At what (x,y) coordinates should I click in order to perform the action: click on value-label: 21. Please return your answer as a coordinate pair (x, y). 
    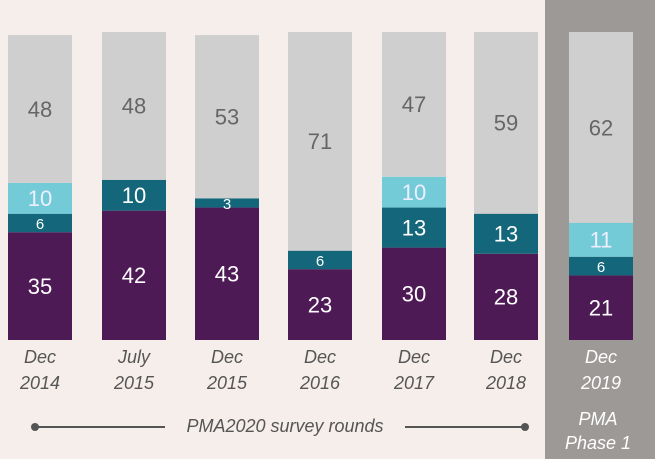
    Looking at the image, I should click on (601, 307).